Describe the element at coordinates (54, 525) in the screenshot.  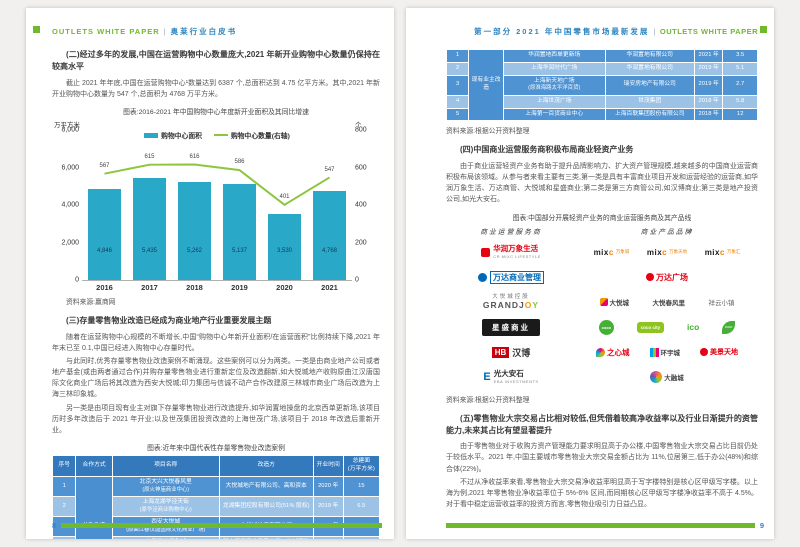
I see `page-number: 8` at that location.